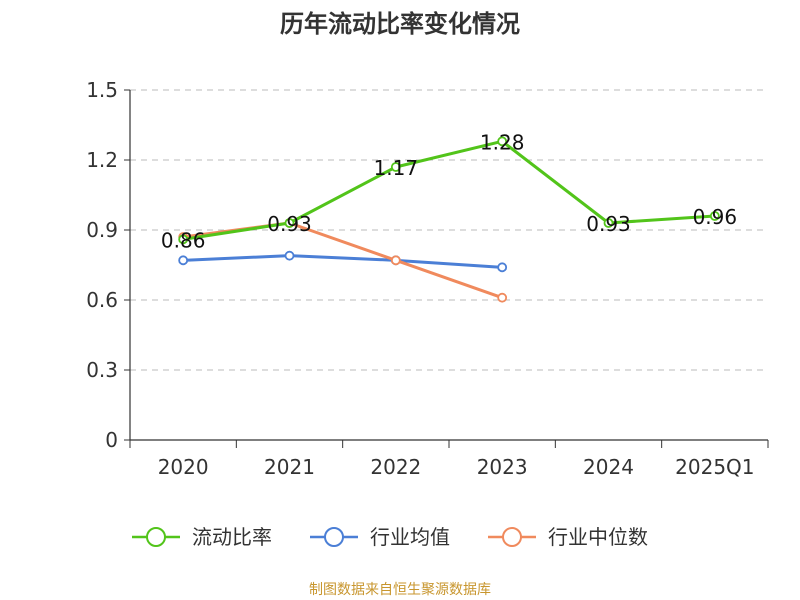 Image resolution: width=800 pixels, height=600 pixels. What do you see at coordinates (400, 590) in the screenshot?
I see `source-note: 制图数据来自恒生聚源数据库` at bounding box center [400, 590].